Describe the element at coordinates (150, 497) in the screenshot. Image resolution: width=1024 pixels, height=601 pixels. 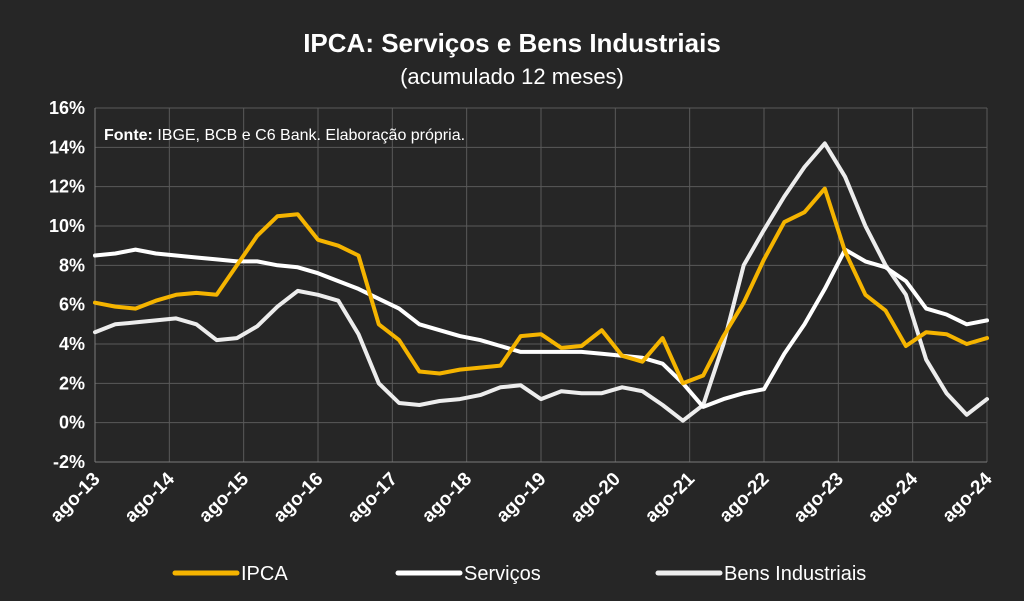
I see `x-tick-label: ago-14` at that location.